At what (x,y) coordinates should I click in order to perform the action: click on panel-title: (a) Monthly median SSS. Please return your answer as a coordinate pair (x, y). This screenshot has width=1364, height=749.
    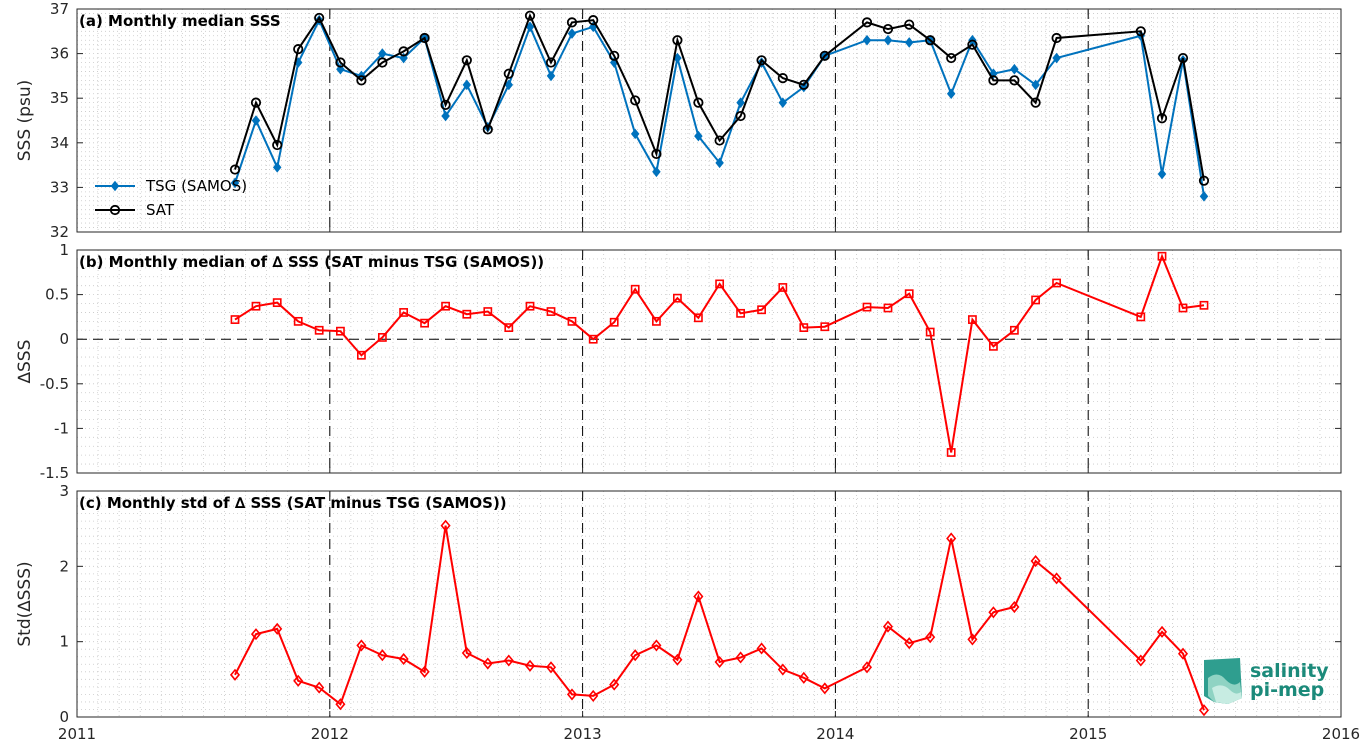
    Looking at the image, I should click on (180, 21).